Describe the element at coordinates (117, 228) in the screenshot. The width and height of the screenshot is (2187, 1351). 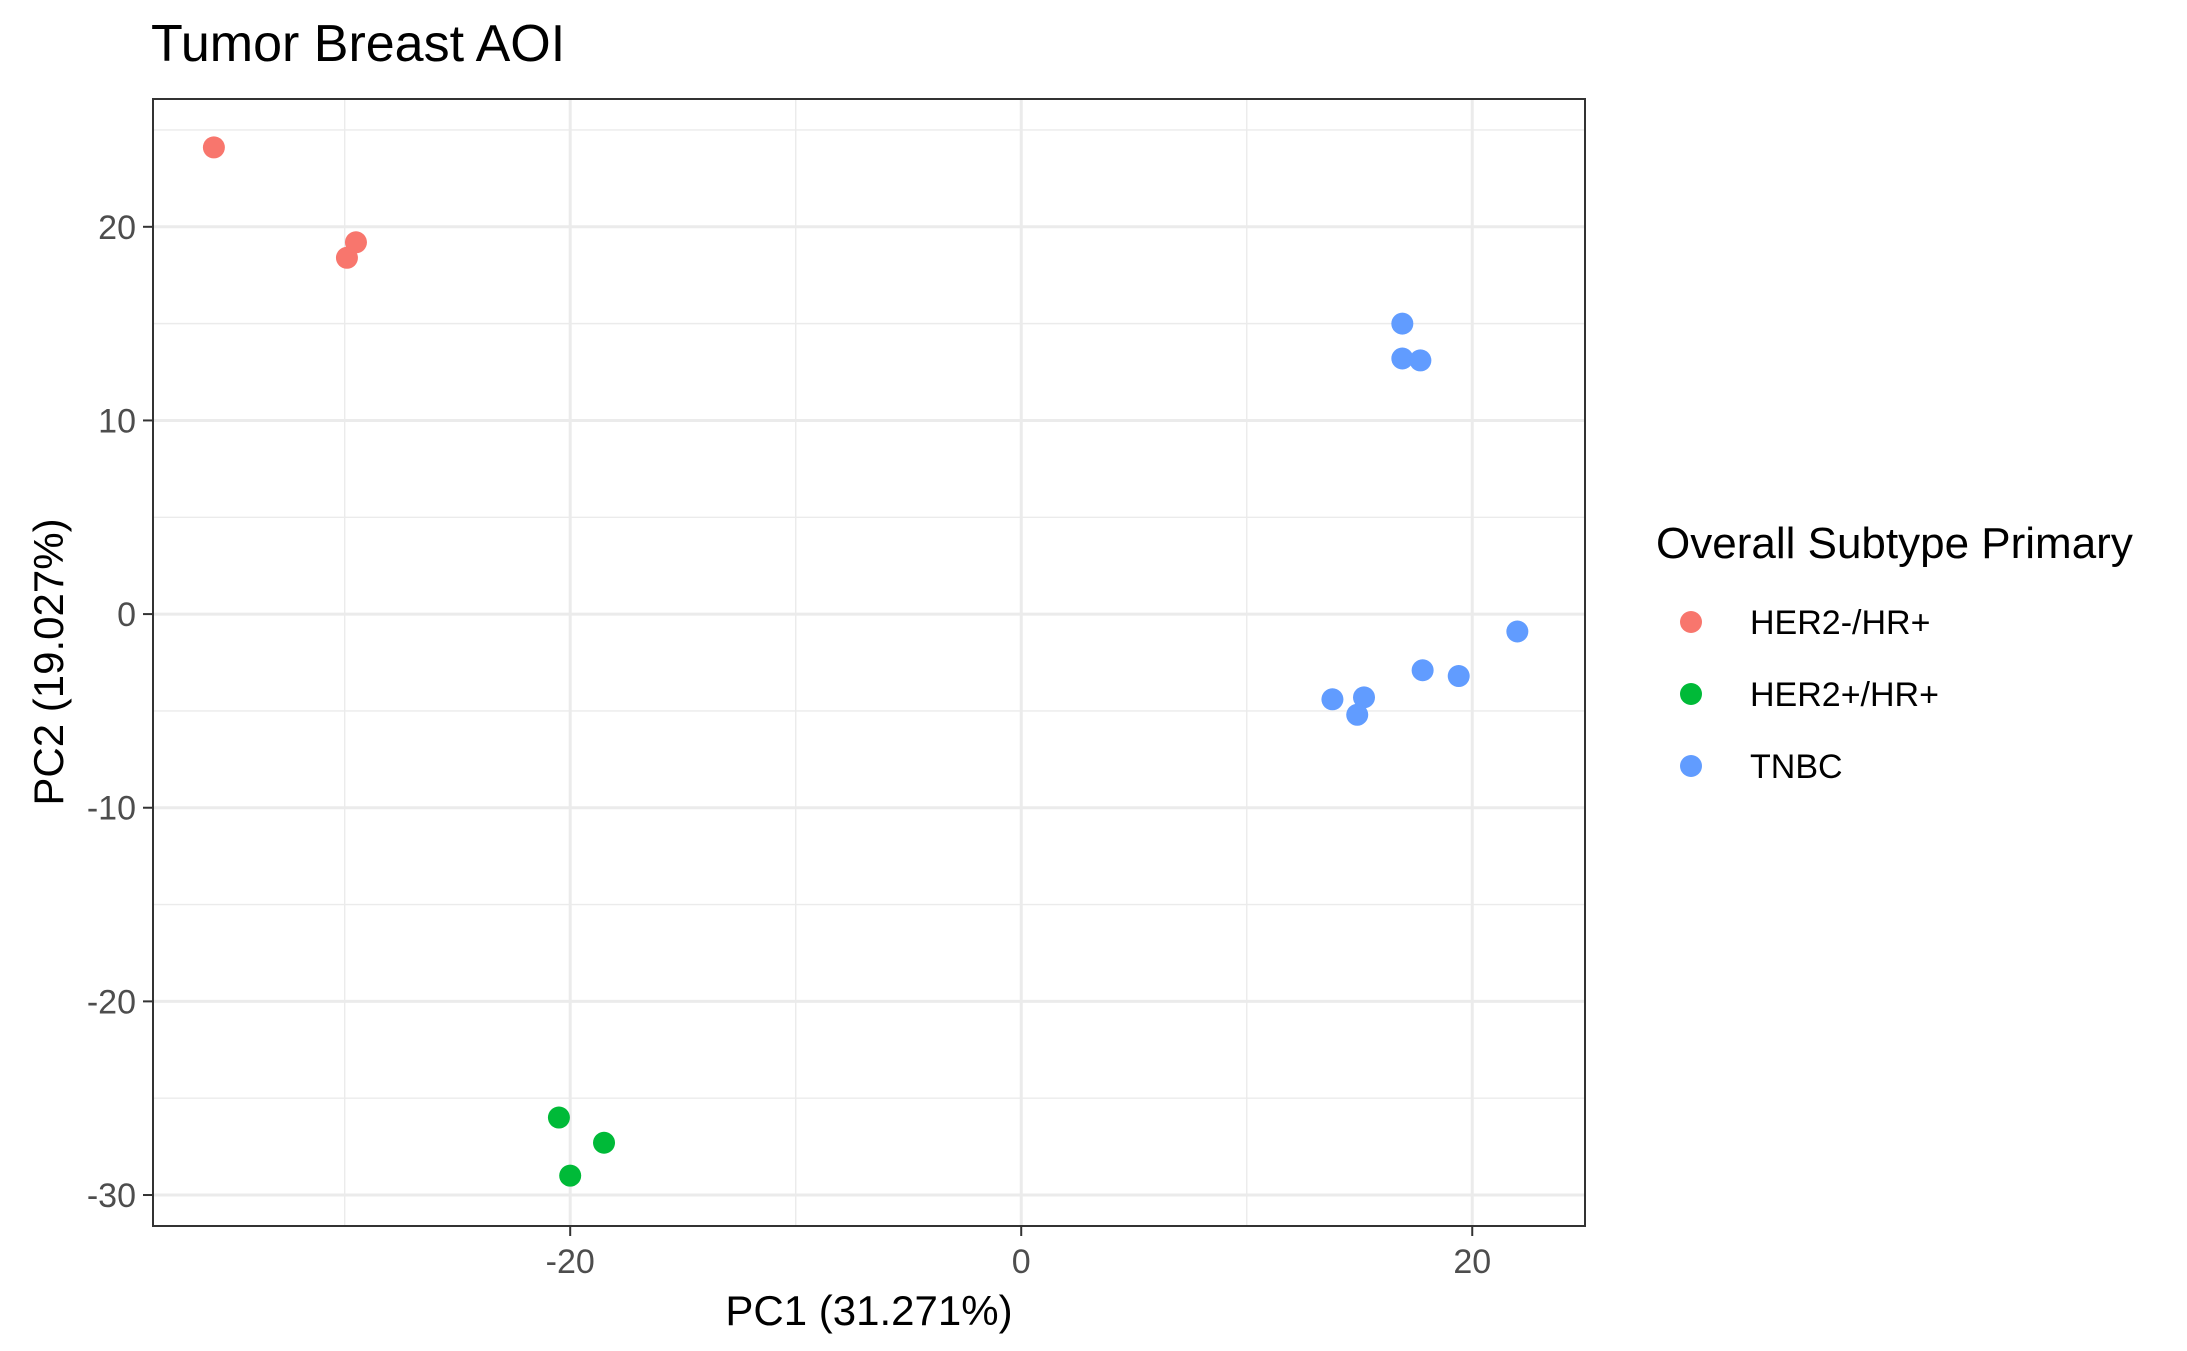
I see `y-tick-label: 20` at that location.